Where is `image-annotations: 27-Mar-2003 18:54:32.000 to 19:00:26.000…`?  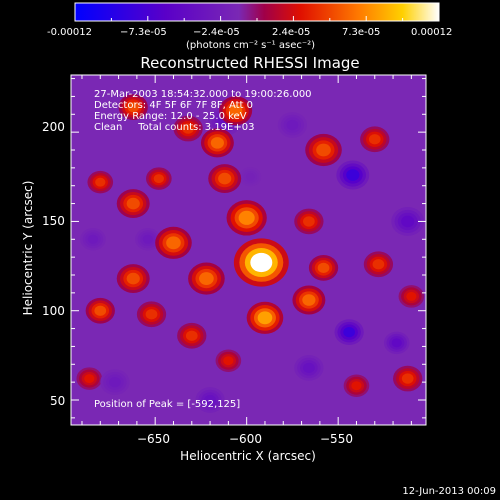
image-annotations: 27-Mar-2003 18:54:32.000 to 19:00:26.000… is located at coordinates (203, 111).